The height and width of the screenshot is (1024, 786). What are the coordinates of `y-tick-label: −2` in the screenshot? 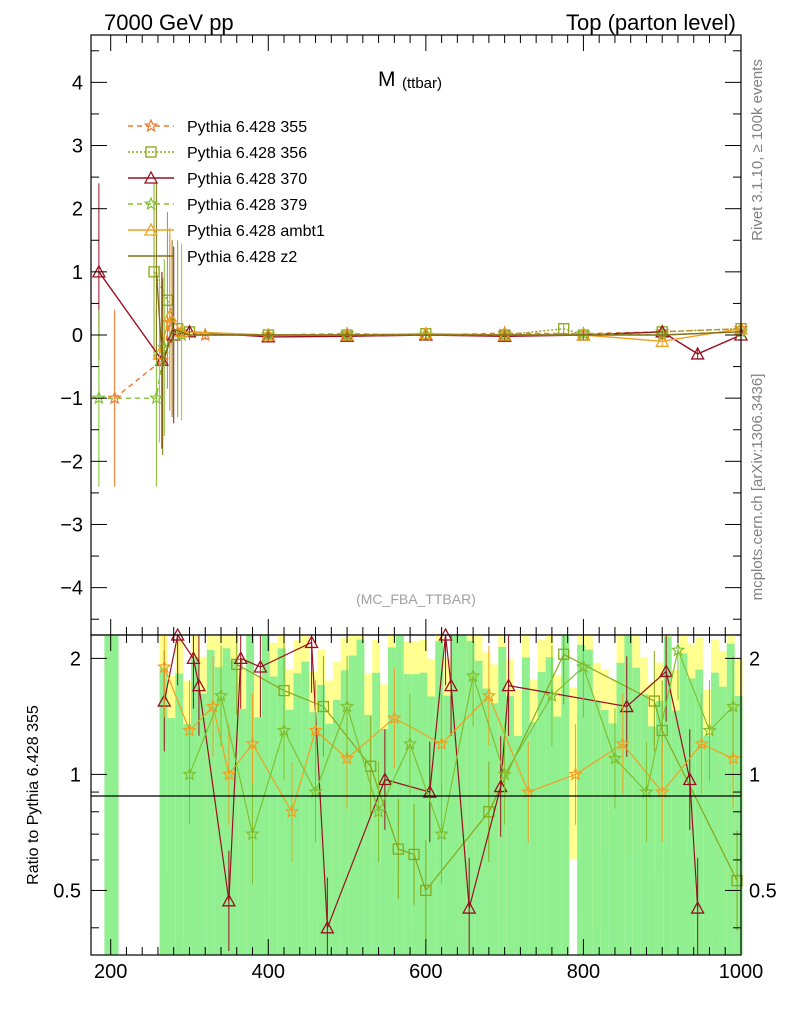 It's located at (71, 462).